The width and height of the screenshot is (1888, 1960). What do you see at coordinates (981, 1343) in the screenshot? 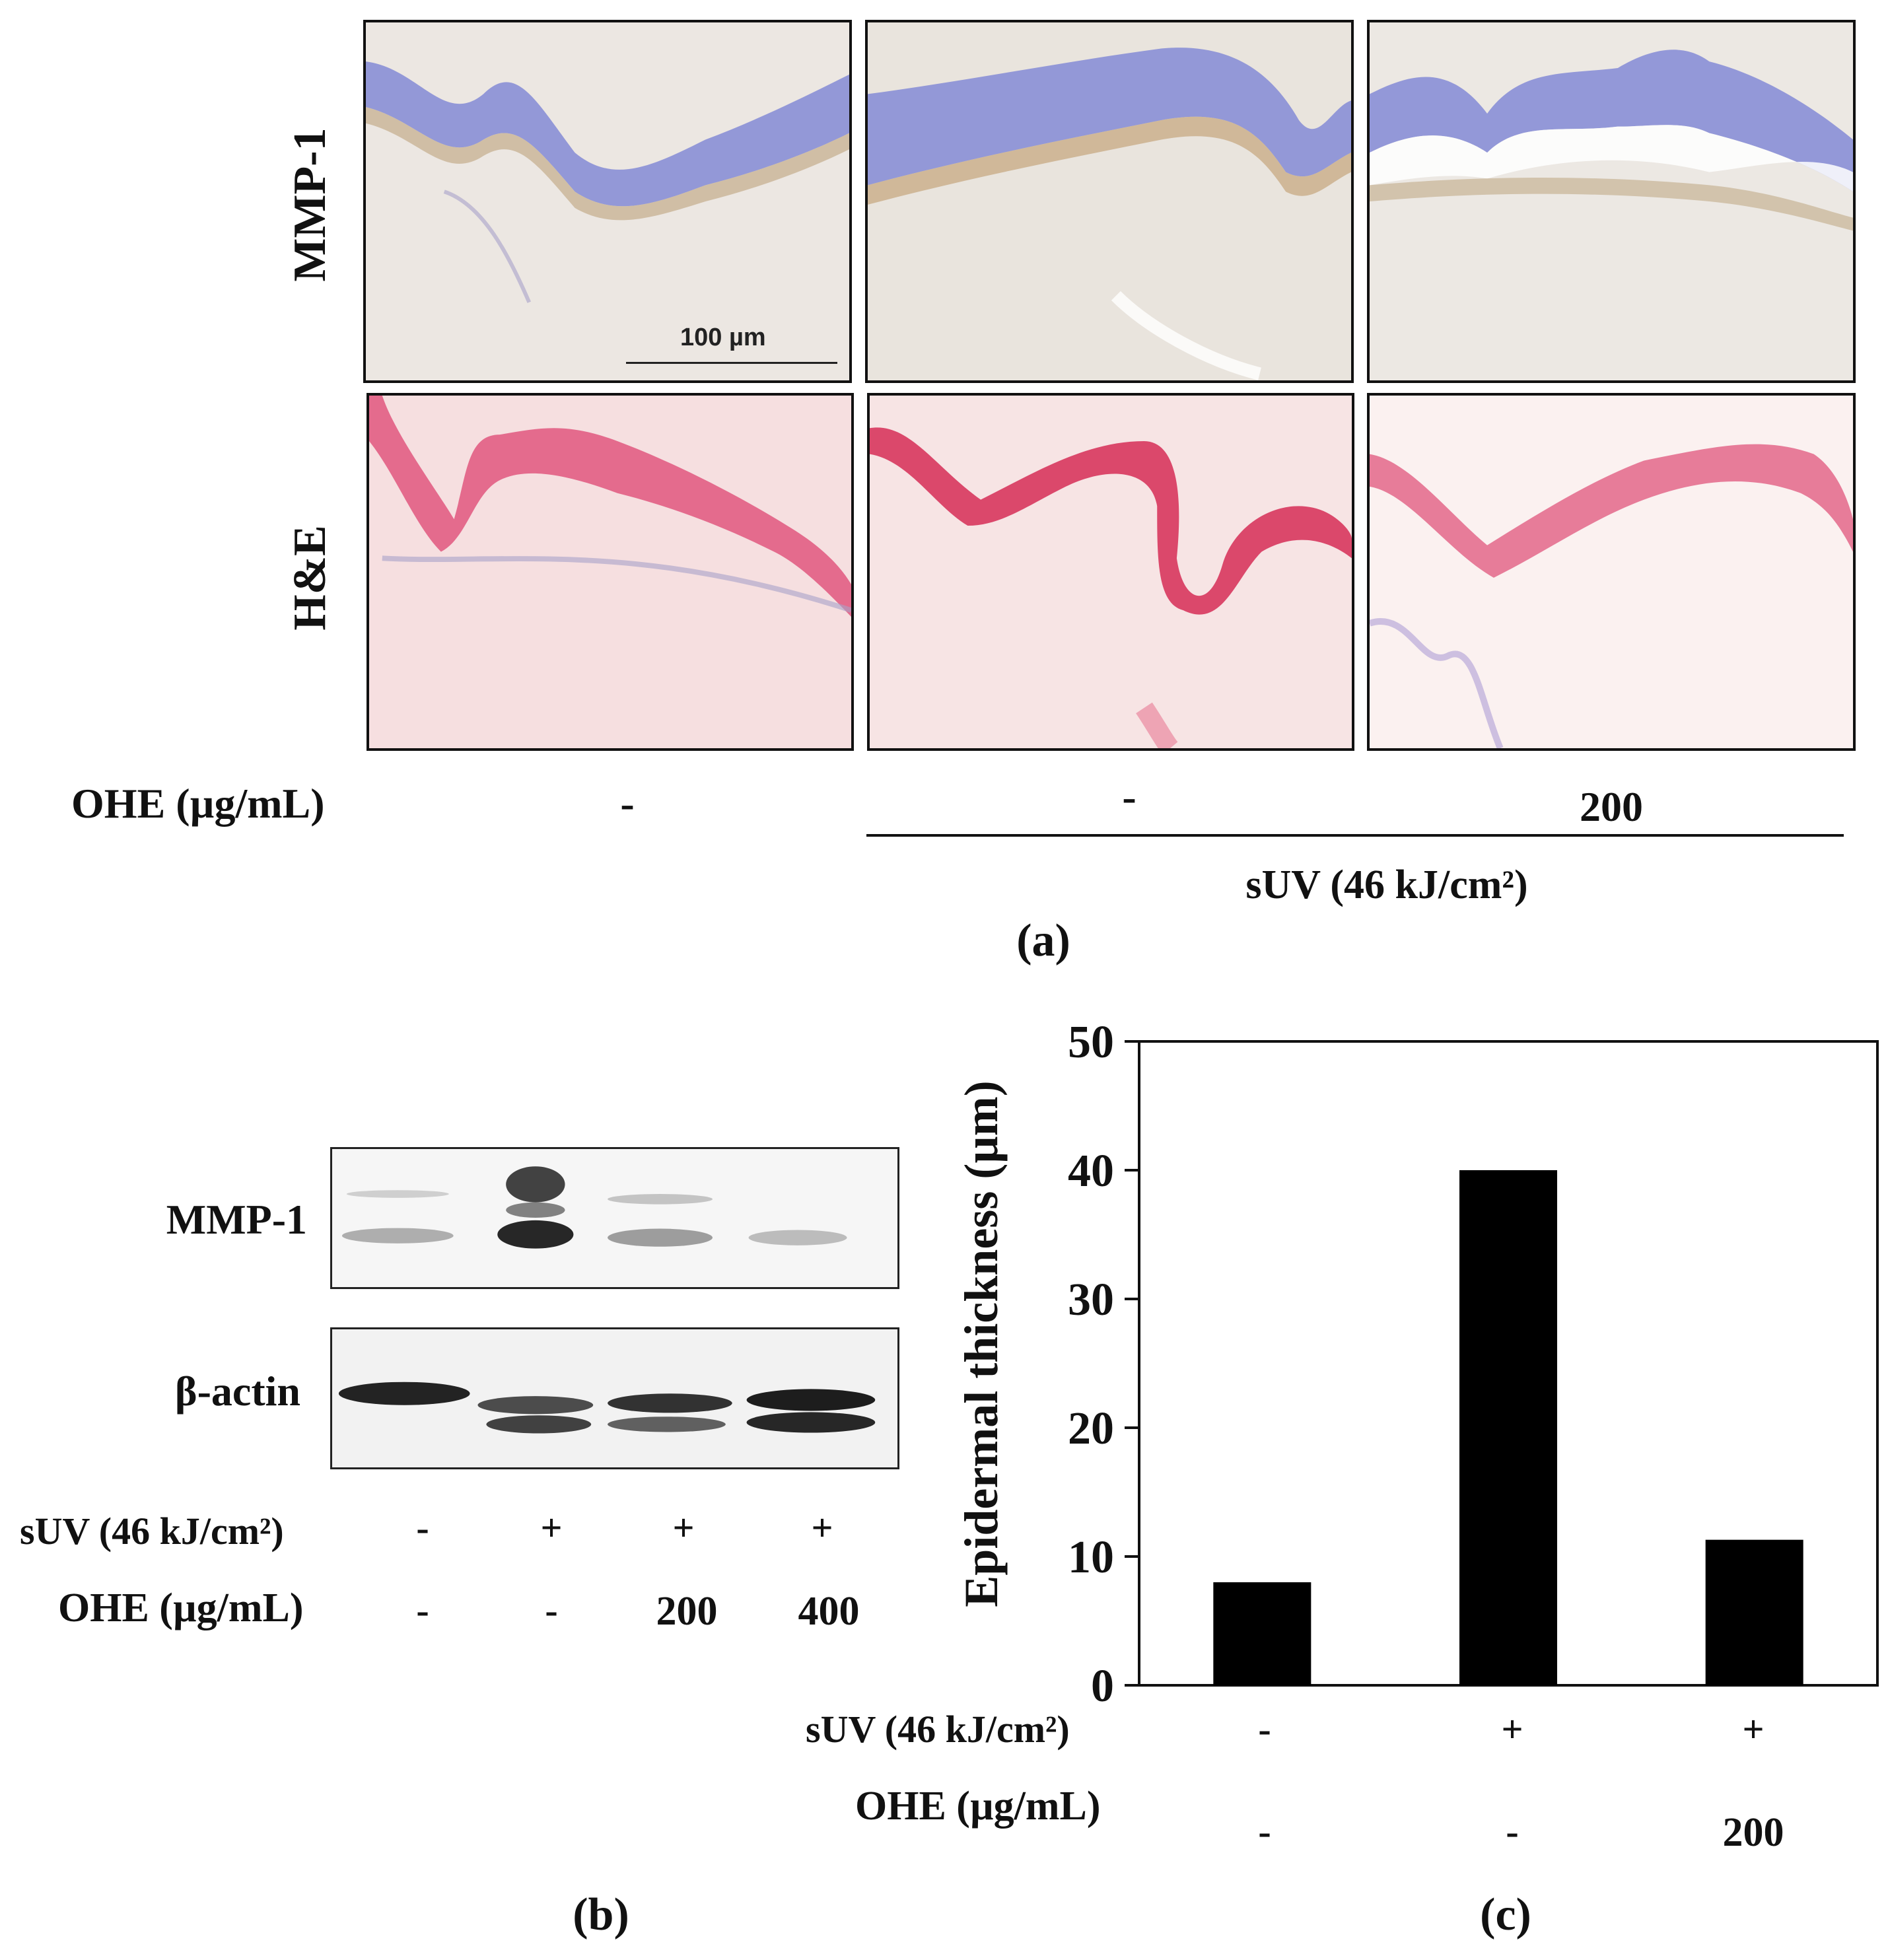
I see `y-axis-label: Epidermal thickness (µm)` at bounding box center [981, 1343].